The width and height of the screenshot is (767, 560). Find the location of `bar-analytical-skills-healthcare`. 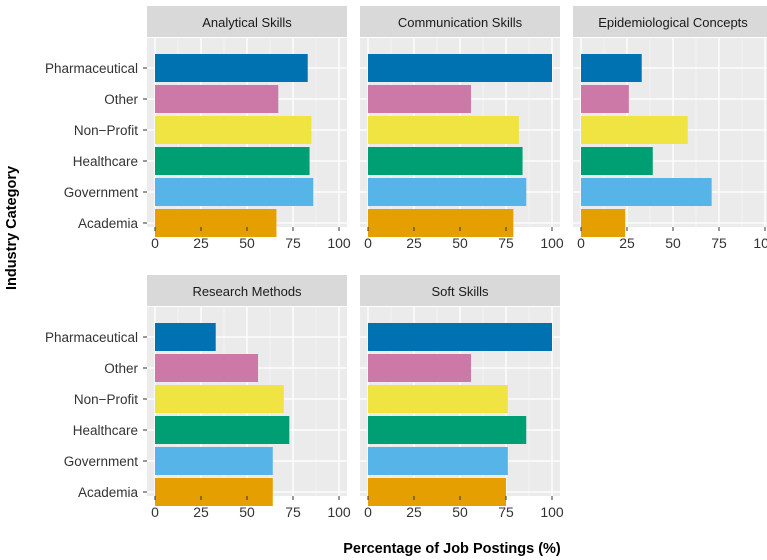

bar-analytical-skills-healthcare is located at coordinates (232, 161).